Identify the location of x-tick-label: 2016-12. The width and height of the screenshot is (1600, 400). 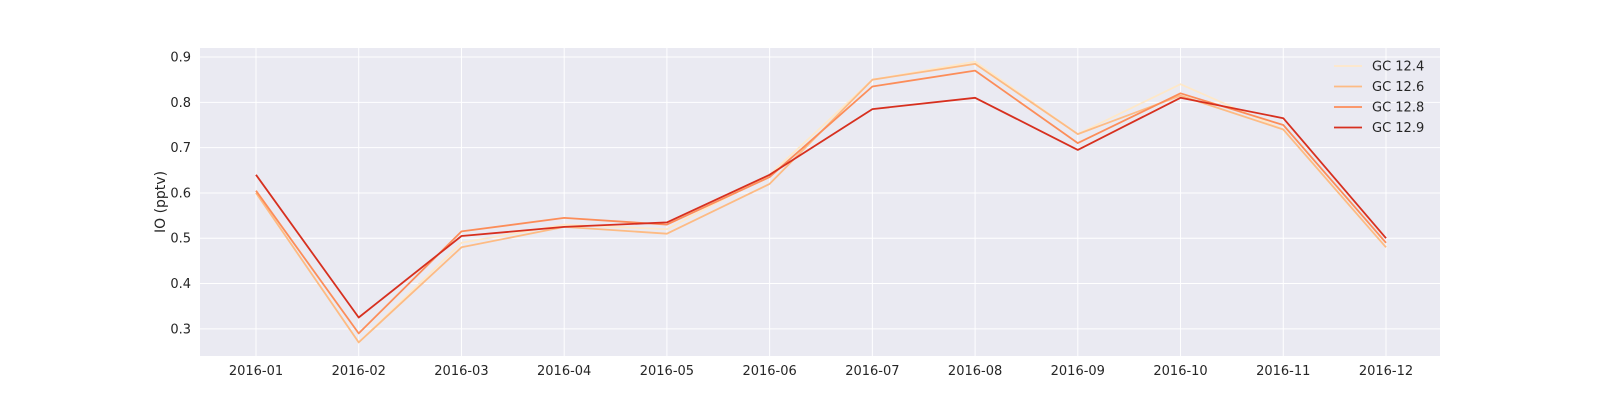
(1386, 371).